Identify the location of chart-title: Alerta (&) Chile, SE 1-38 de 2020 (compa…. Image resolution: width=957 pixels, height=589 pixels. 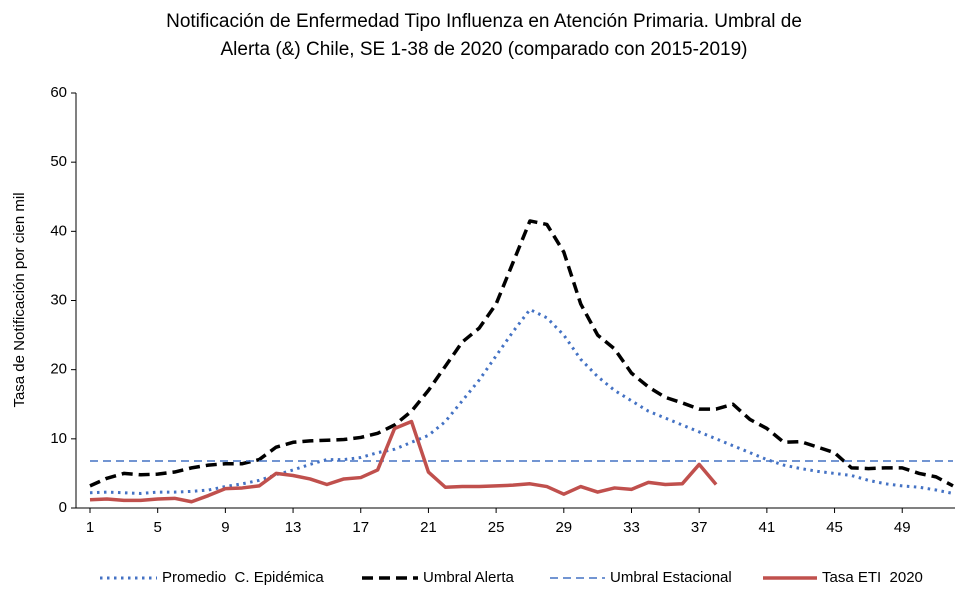
(483, 49).